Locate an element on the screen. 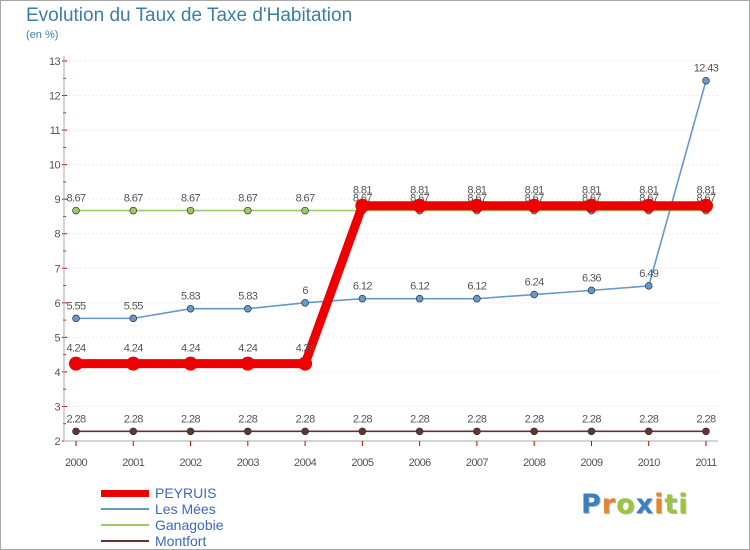 The width and height of the screenshot is (750, 550). data-label-les-mees: 6 is located at coordinates (305, 291).